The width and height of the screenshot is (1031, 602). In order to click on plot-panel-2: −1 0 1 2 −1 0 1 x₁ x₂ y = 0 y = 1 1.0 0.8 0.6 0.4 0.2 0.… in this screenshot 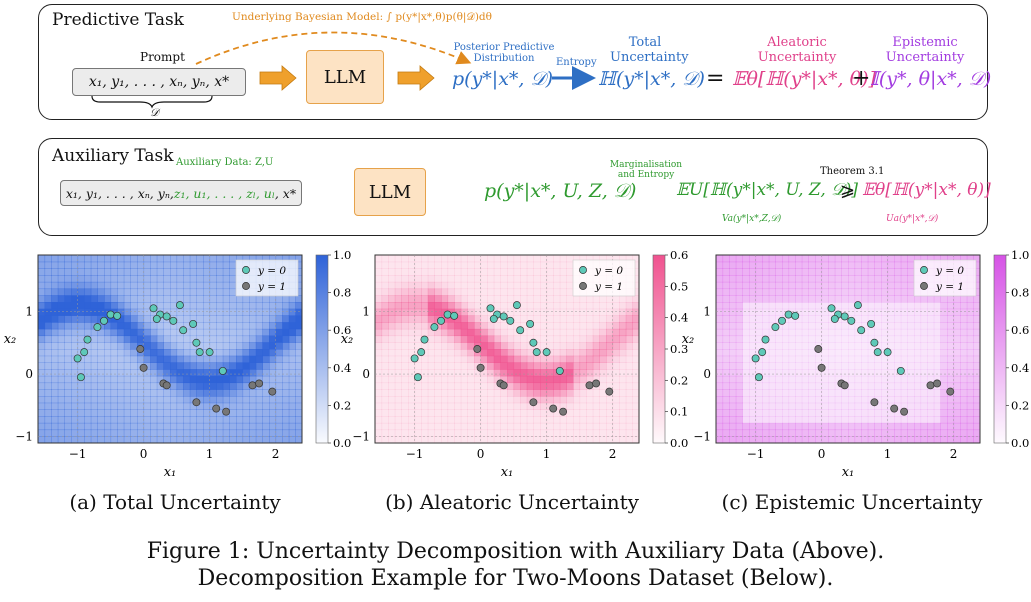, I will do `click(856, 364)`.